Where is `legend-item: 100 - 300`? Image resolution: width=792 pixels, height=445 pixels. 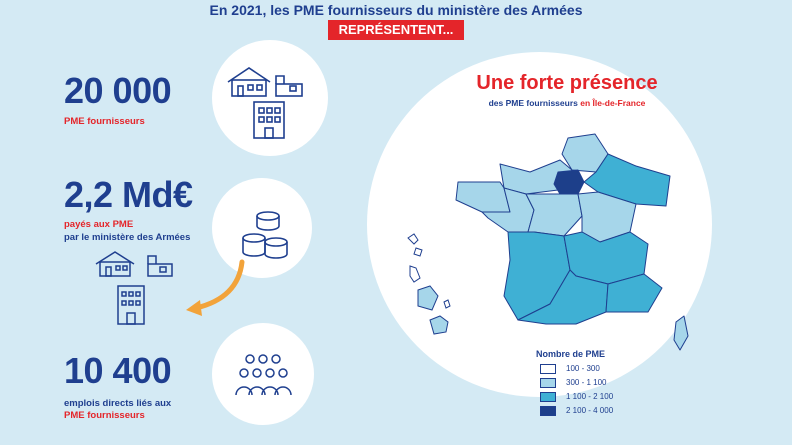 legend-item: 100 - 300 is located at coordinates (570, 369).